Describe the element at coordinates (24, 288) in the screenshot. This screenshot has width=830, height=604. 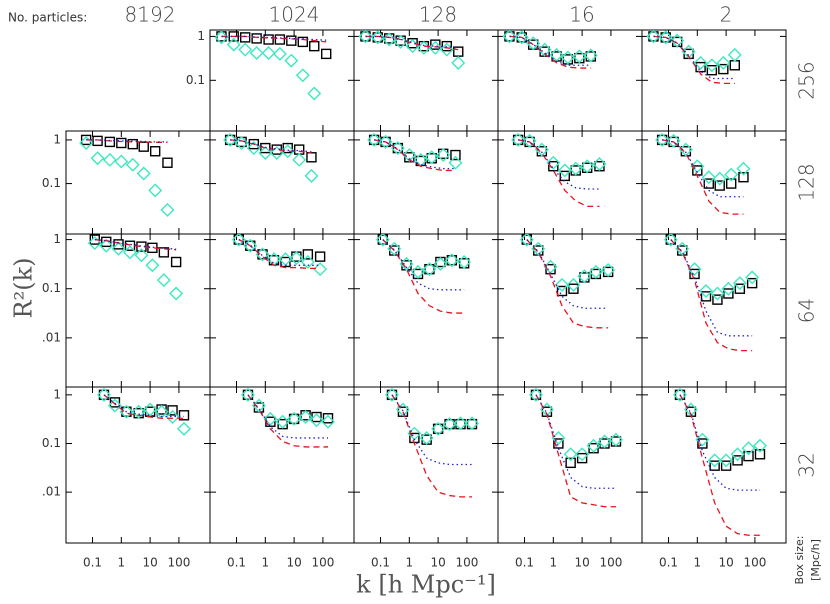
I see `y-axis-label: R²(k)` at that location.